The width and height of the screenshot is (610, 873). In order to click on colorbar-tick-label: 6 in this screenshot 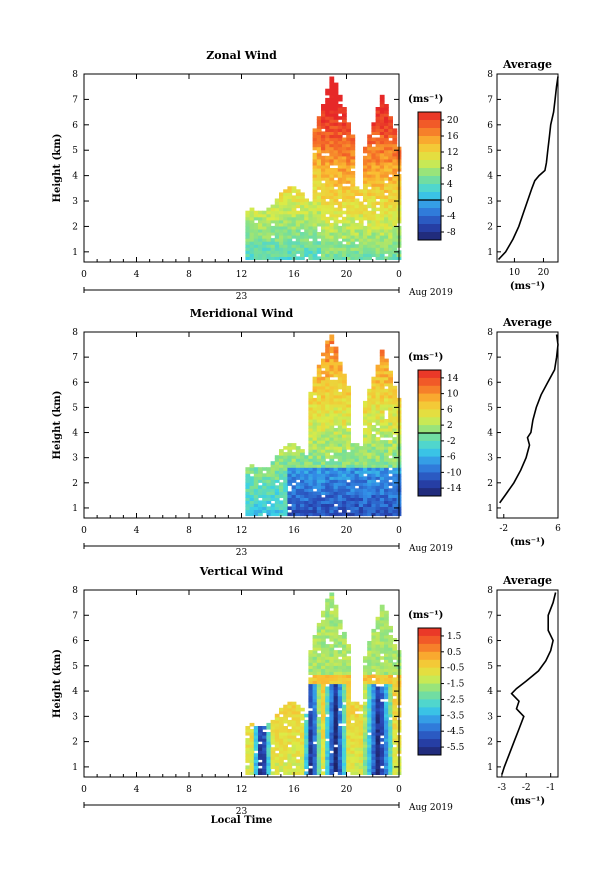, I will do `click(450, 410)`.